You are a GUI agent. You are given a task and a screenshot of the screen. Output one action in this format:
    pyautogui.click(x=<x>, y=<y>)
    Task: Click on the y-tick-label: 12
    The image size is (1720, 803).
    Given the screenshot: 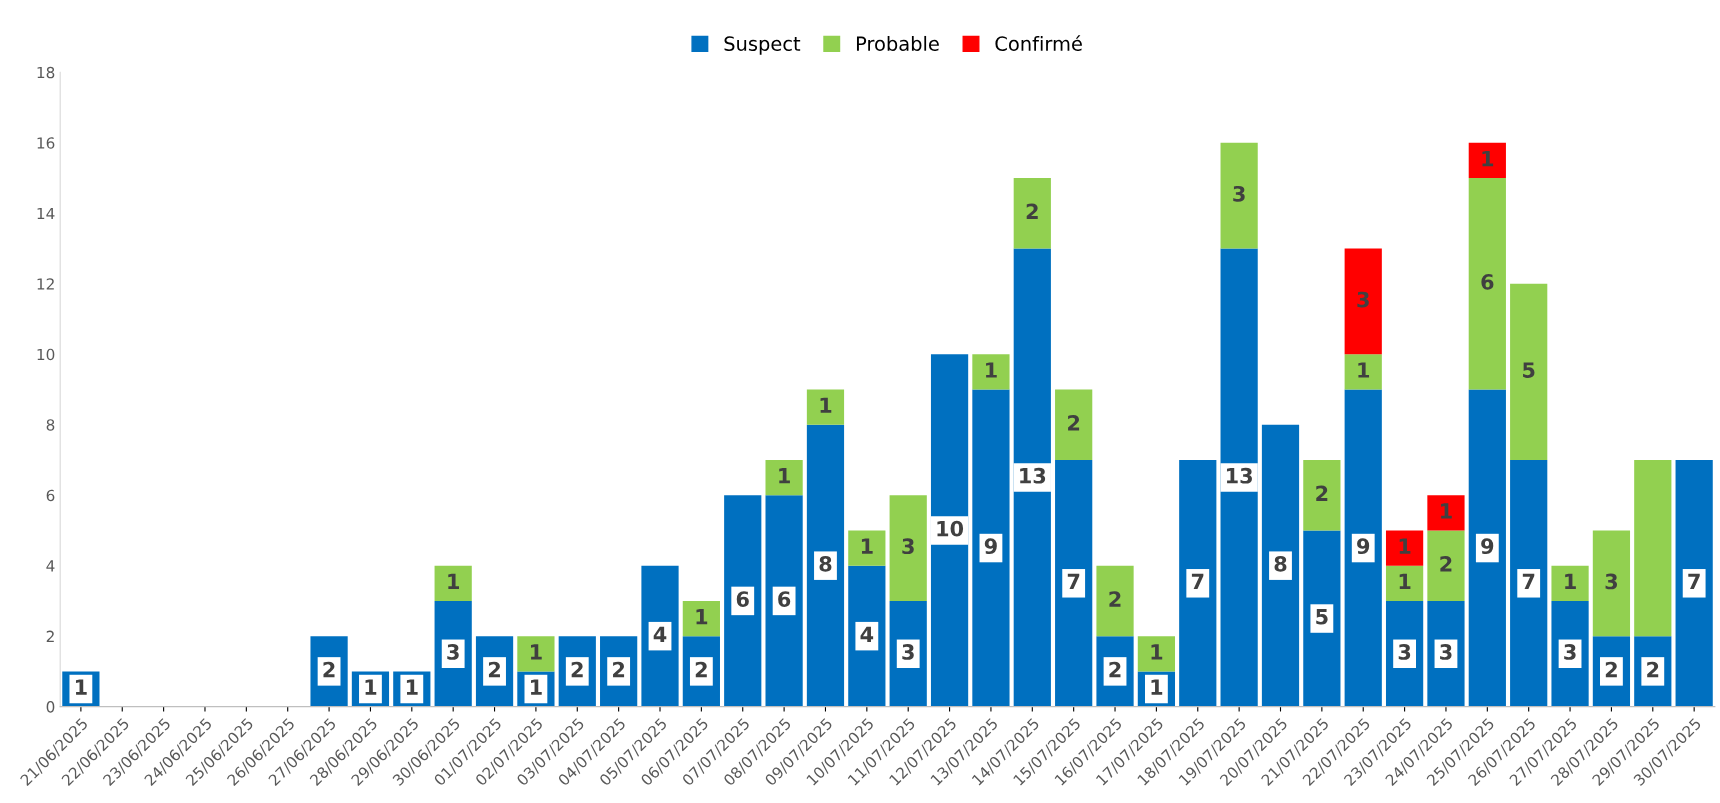 What is the action you would take?
    pyautogui.click(x=45, y=284)
    